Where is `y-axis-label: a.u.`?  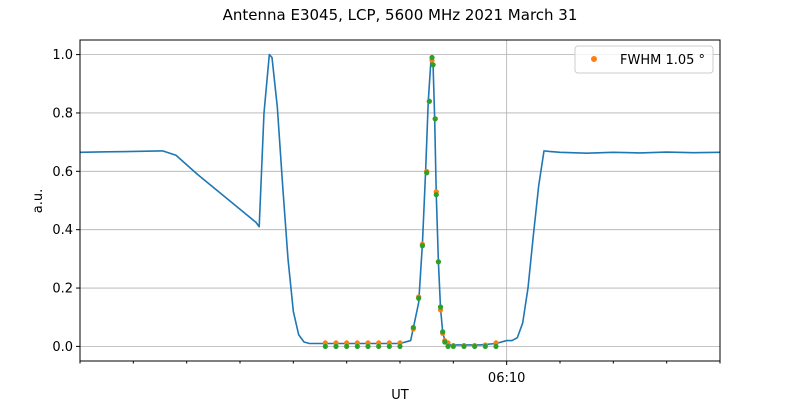
y-axis-label: a.u. is located at coordinates (38, 201).